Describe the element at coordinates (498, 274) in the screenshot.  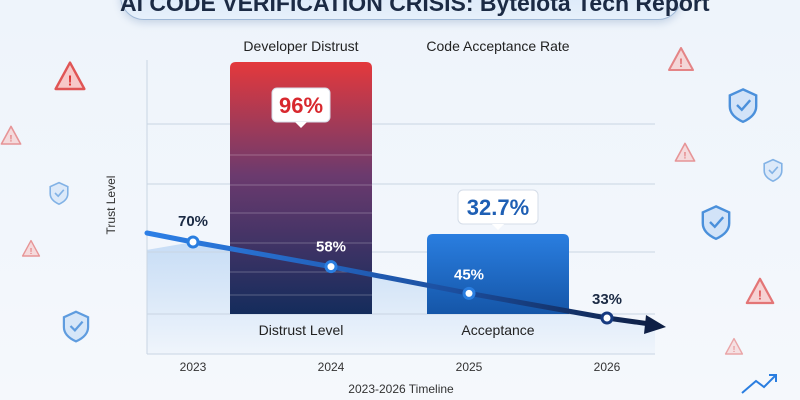
I see `bar-acceptance` at that location.